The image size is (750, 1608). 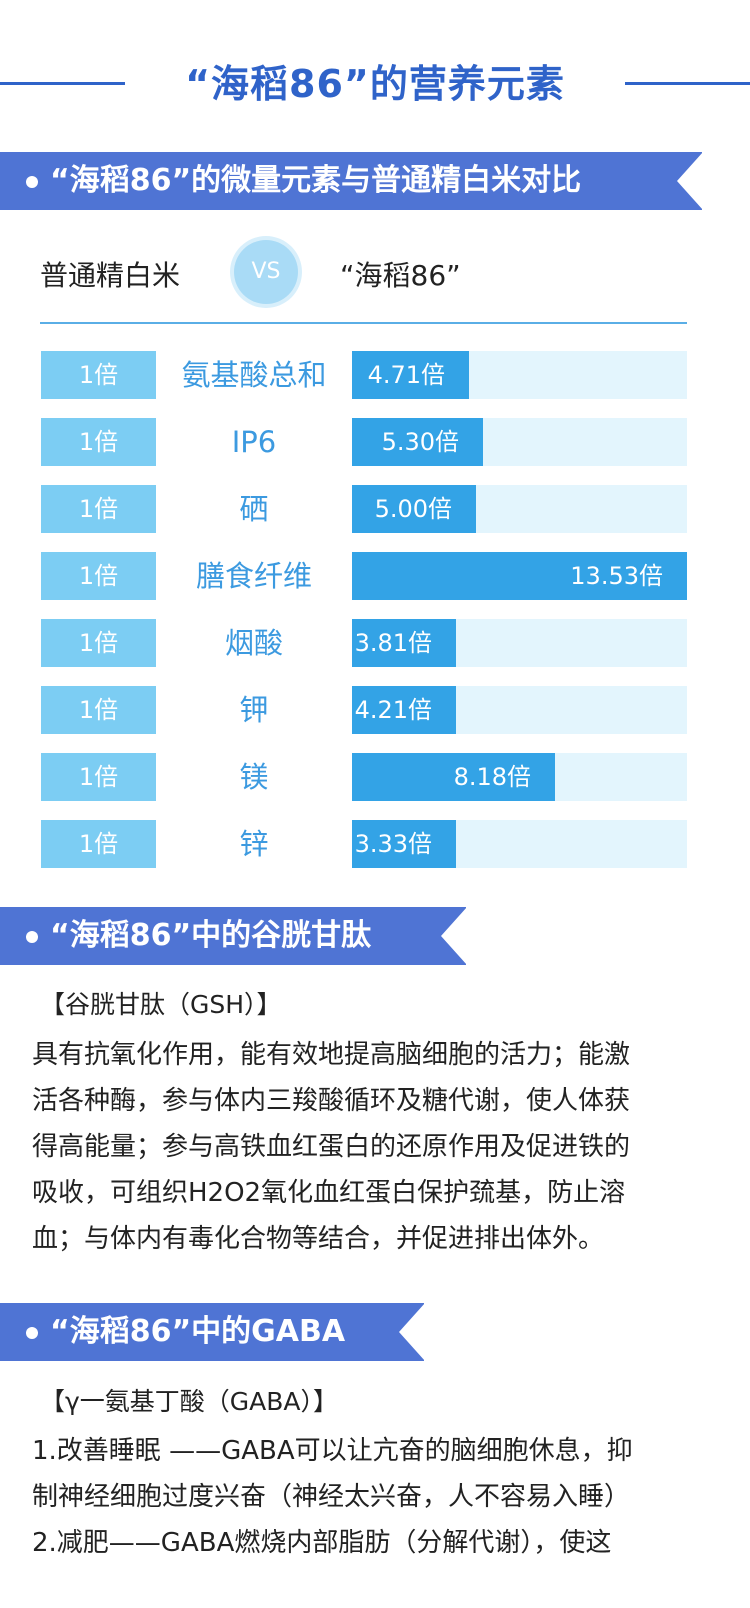 What do you see at coordinates (519, 710) in the screenshot?
I see `bar-track: 4.21倍` at bounding box center [519, 710].